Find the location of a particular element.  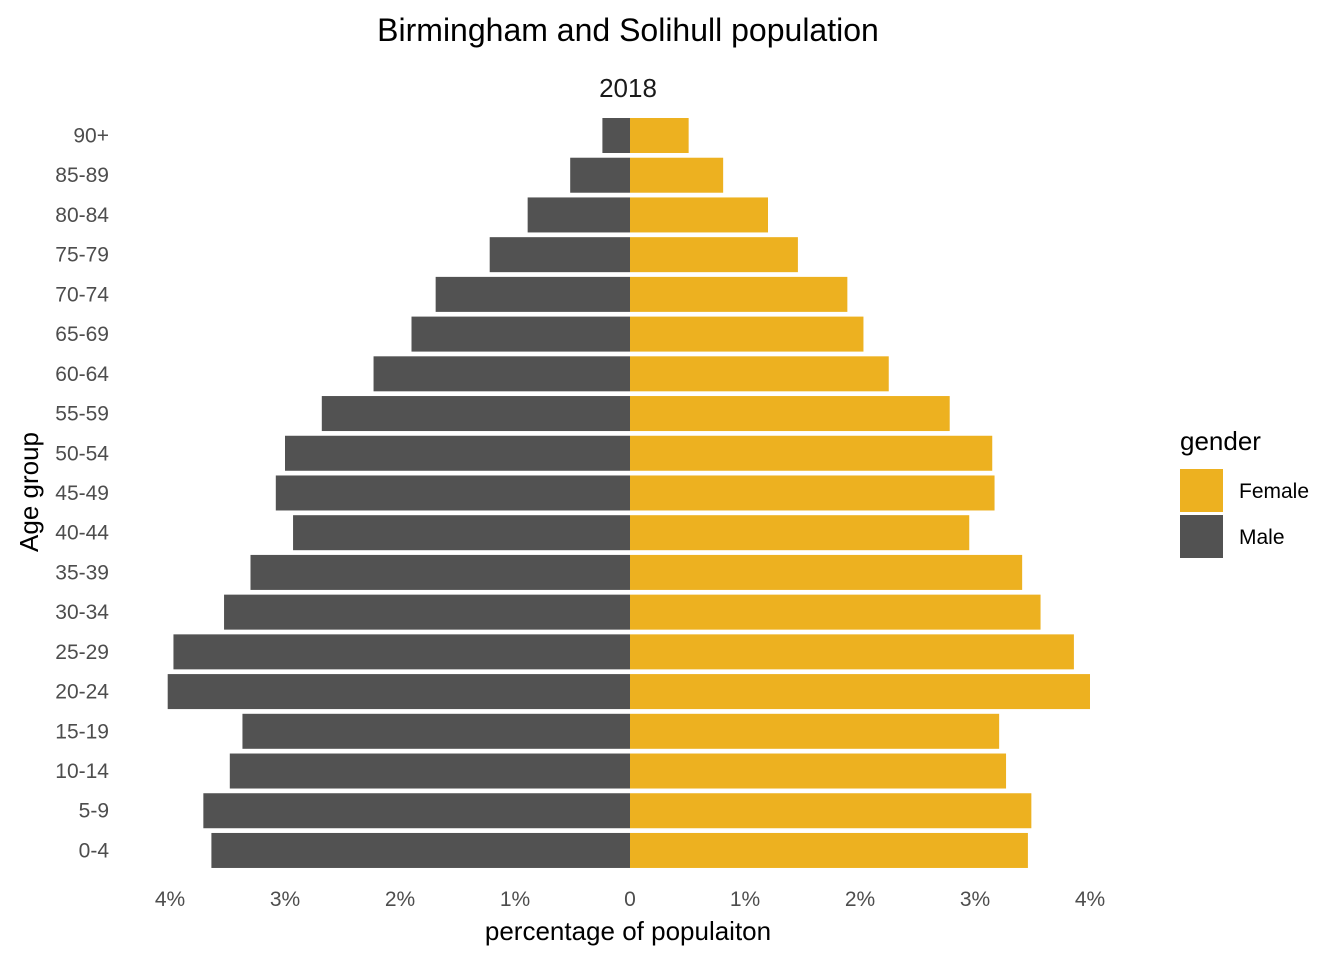

y-tick-label: 25-29 is located at coordinates (82, 652).